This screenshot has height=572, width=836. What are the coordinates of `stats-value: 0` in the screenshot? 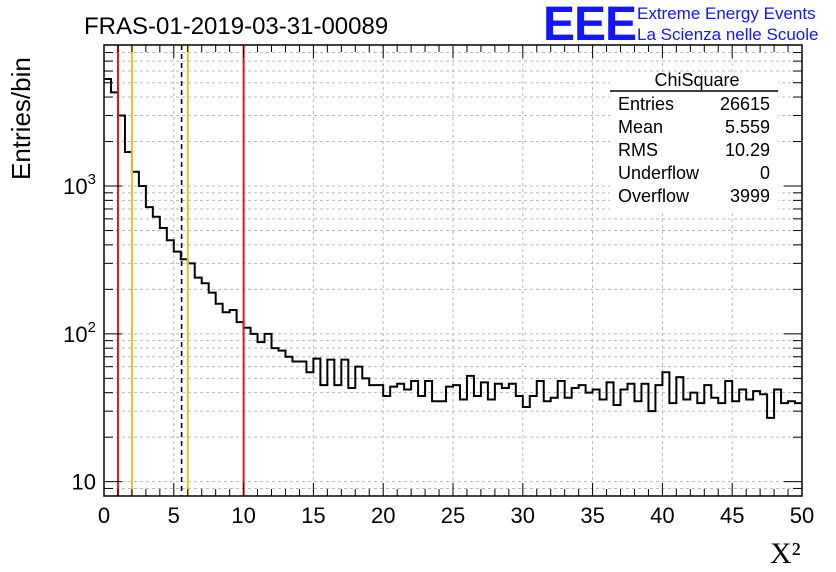 It's located at (765, 173).